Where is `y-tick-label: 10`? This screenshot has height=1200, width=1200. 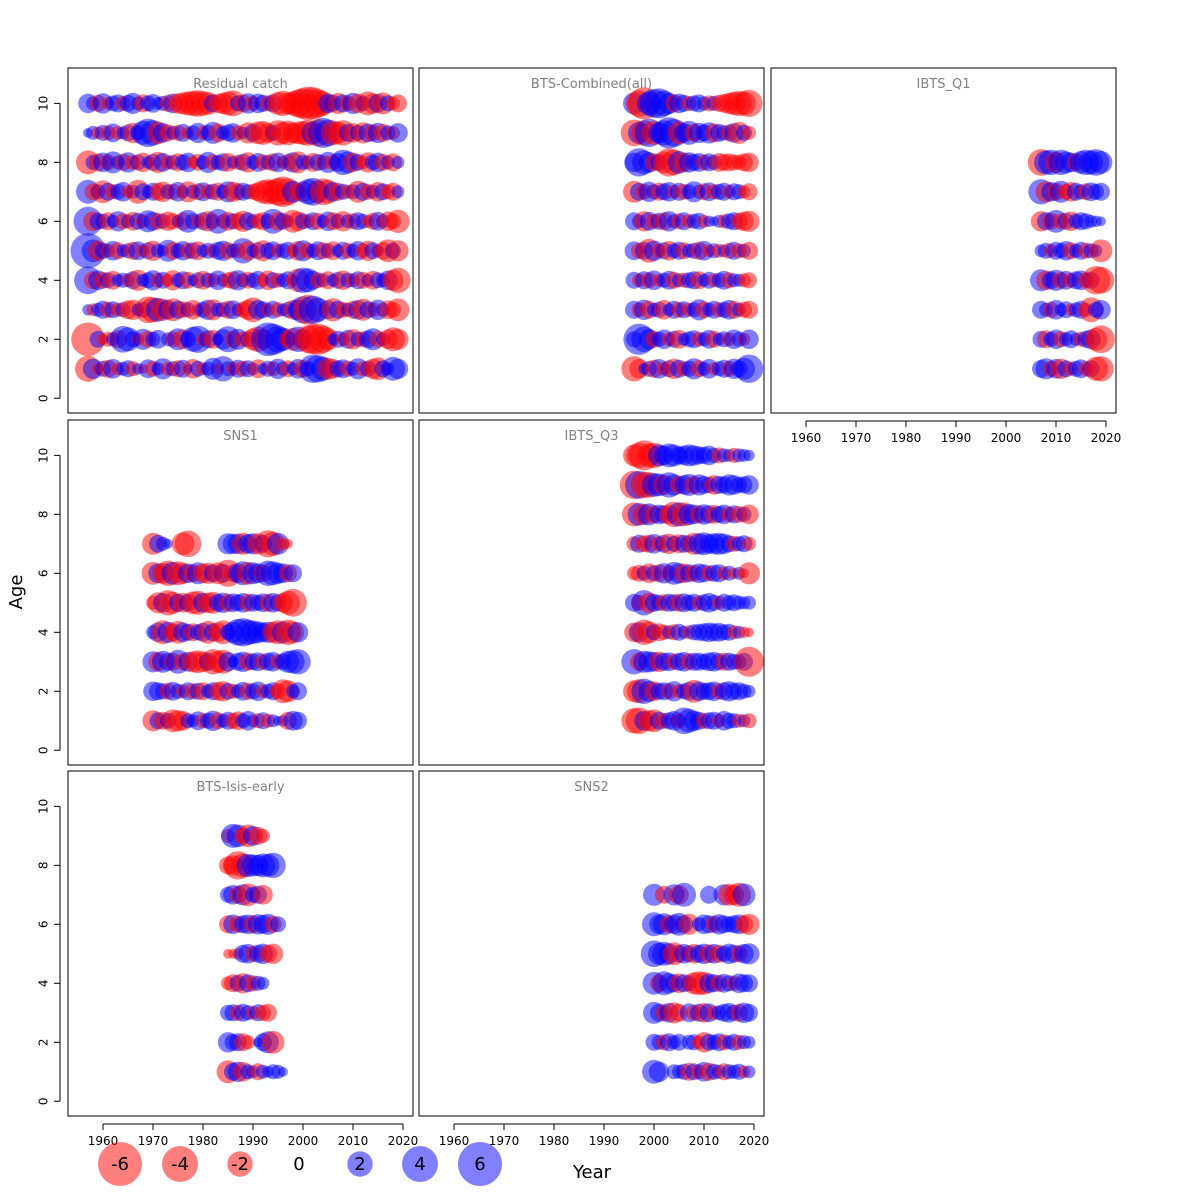 y-tick-label: 10 is located at coordinates (44, 103).